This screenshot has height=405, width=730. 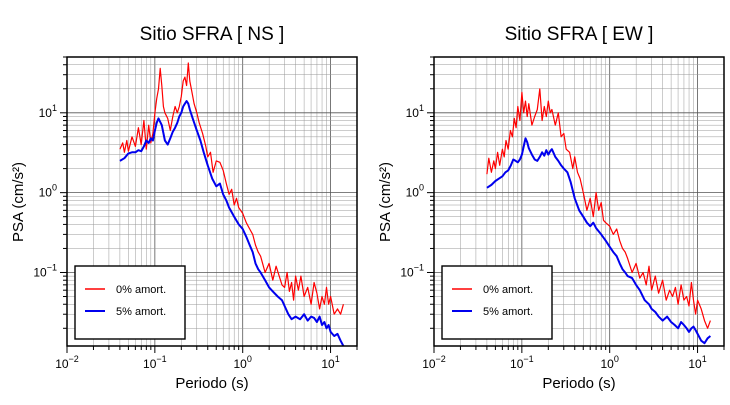 What do you see at coordinates (579, 34) in the screenshot?
I see `chart-title: Sitio SFRA [ EW ]` at bounding box center [579, 34].